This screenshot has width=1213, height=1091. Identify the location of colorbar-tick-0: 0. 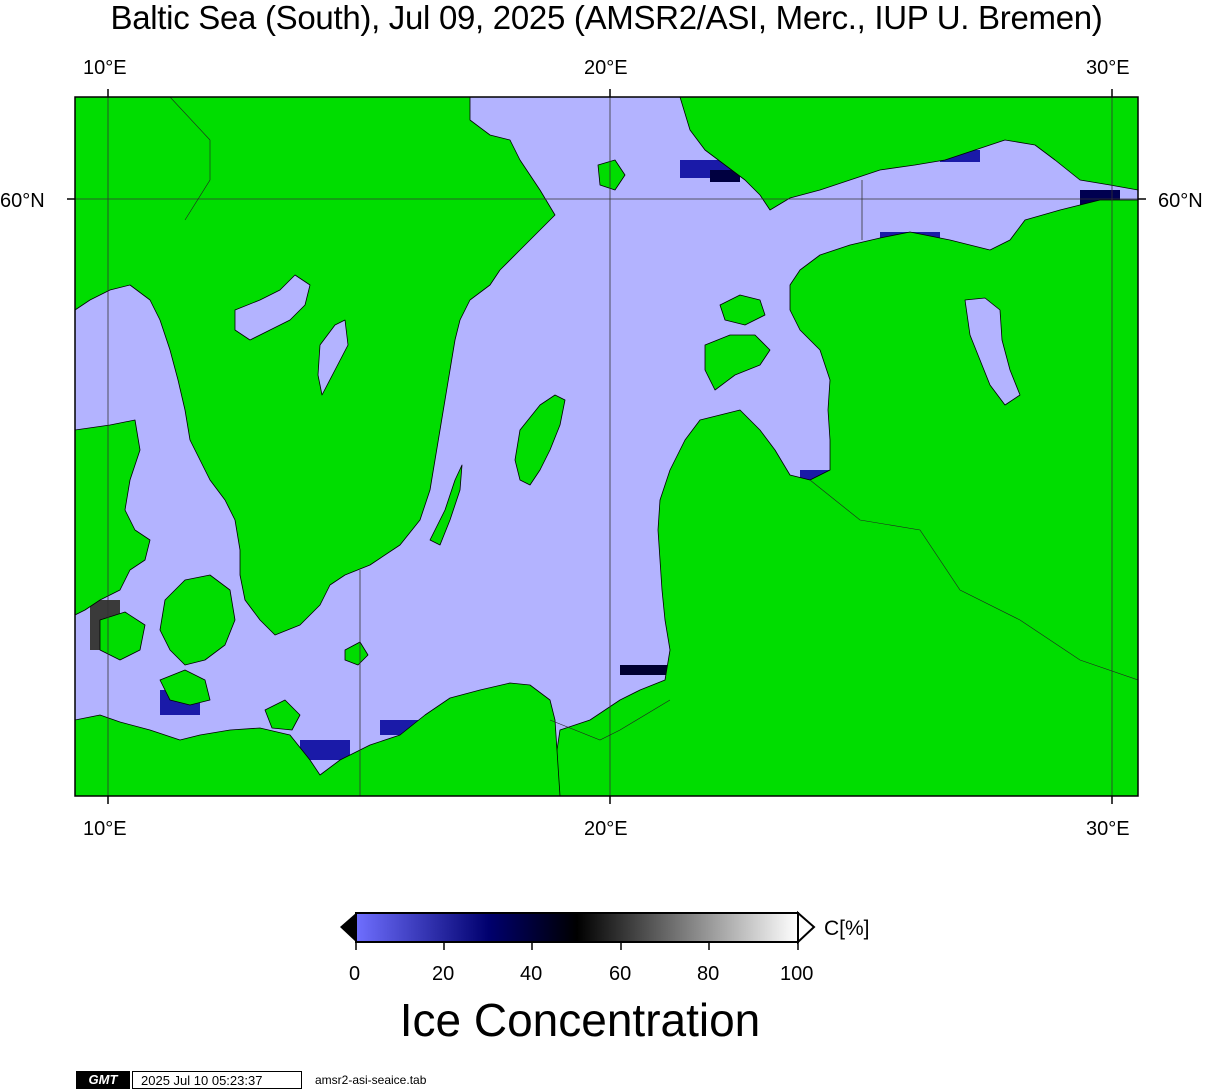
(355, 974).